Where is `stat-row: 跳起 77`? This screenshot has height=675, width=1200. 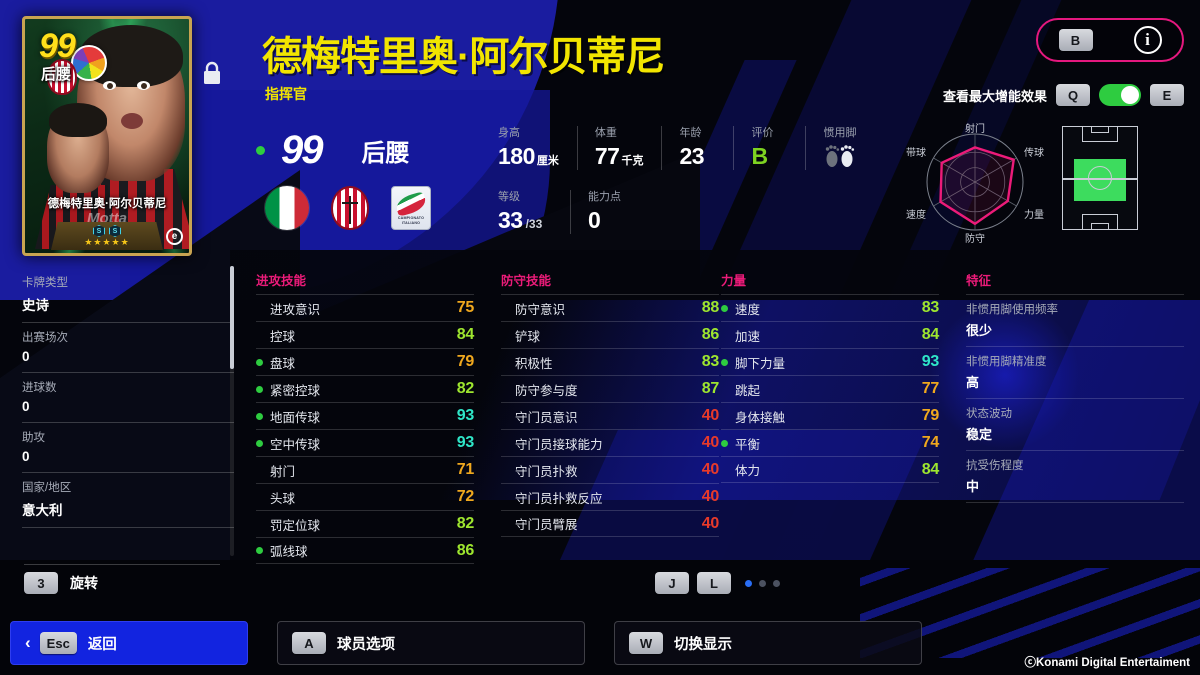 stat-row: 跳起 77 is located at coordinates (830, 388).